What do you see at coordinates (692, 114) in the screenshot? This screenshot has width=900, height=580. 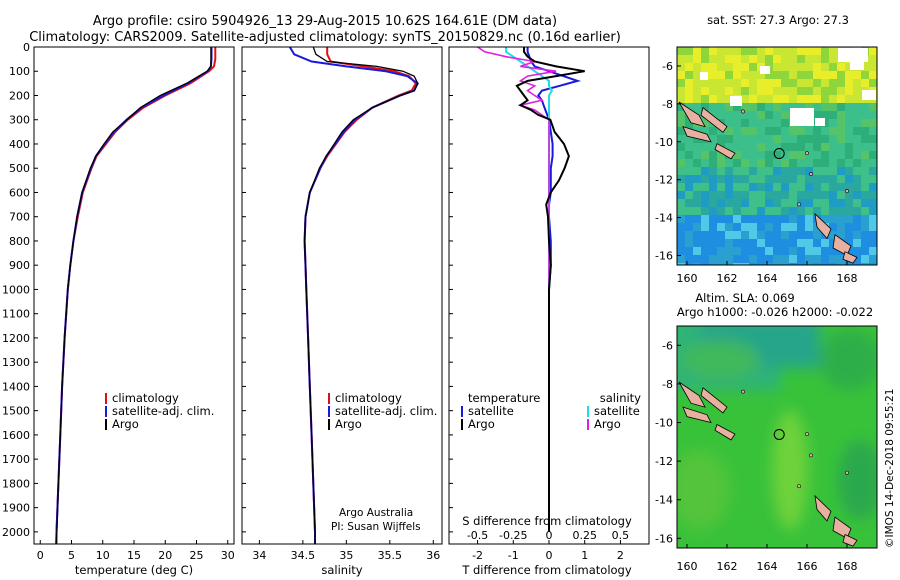 I see `island` at bounding box center [692, 114].